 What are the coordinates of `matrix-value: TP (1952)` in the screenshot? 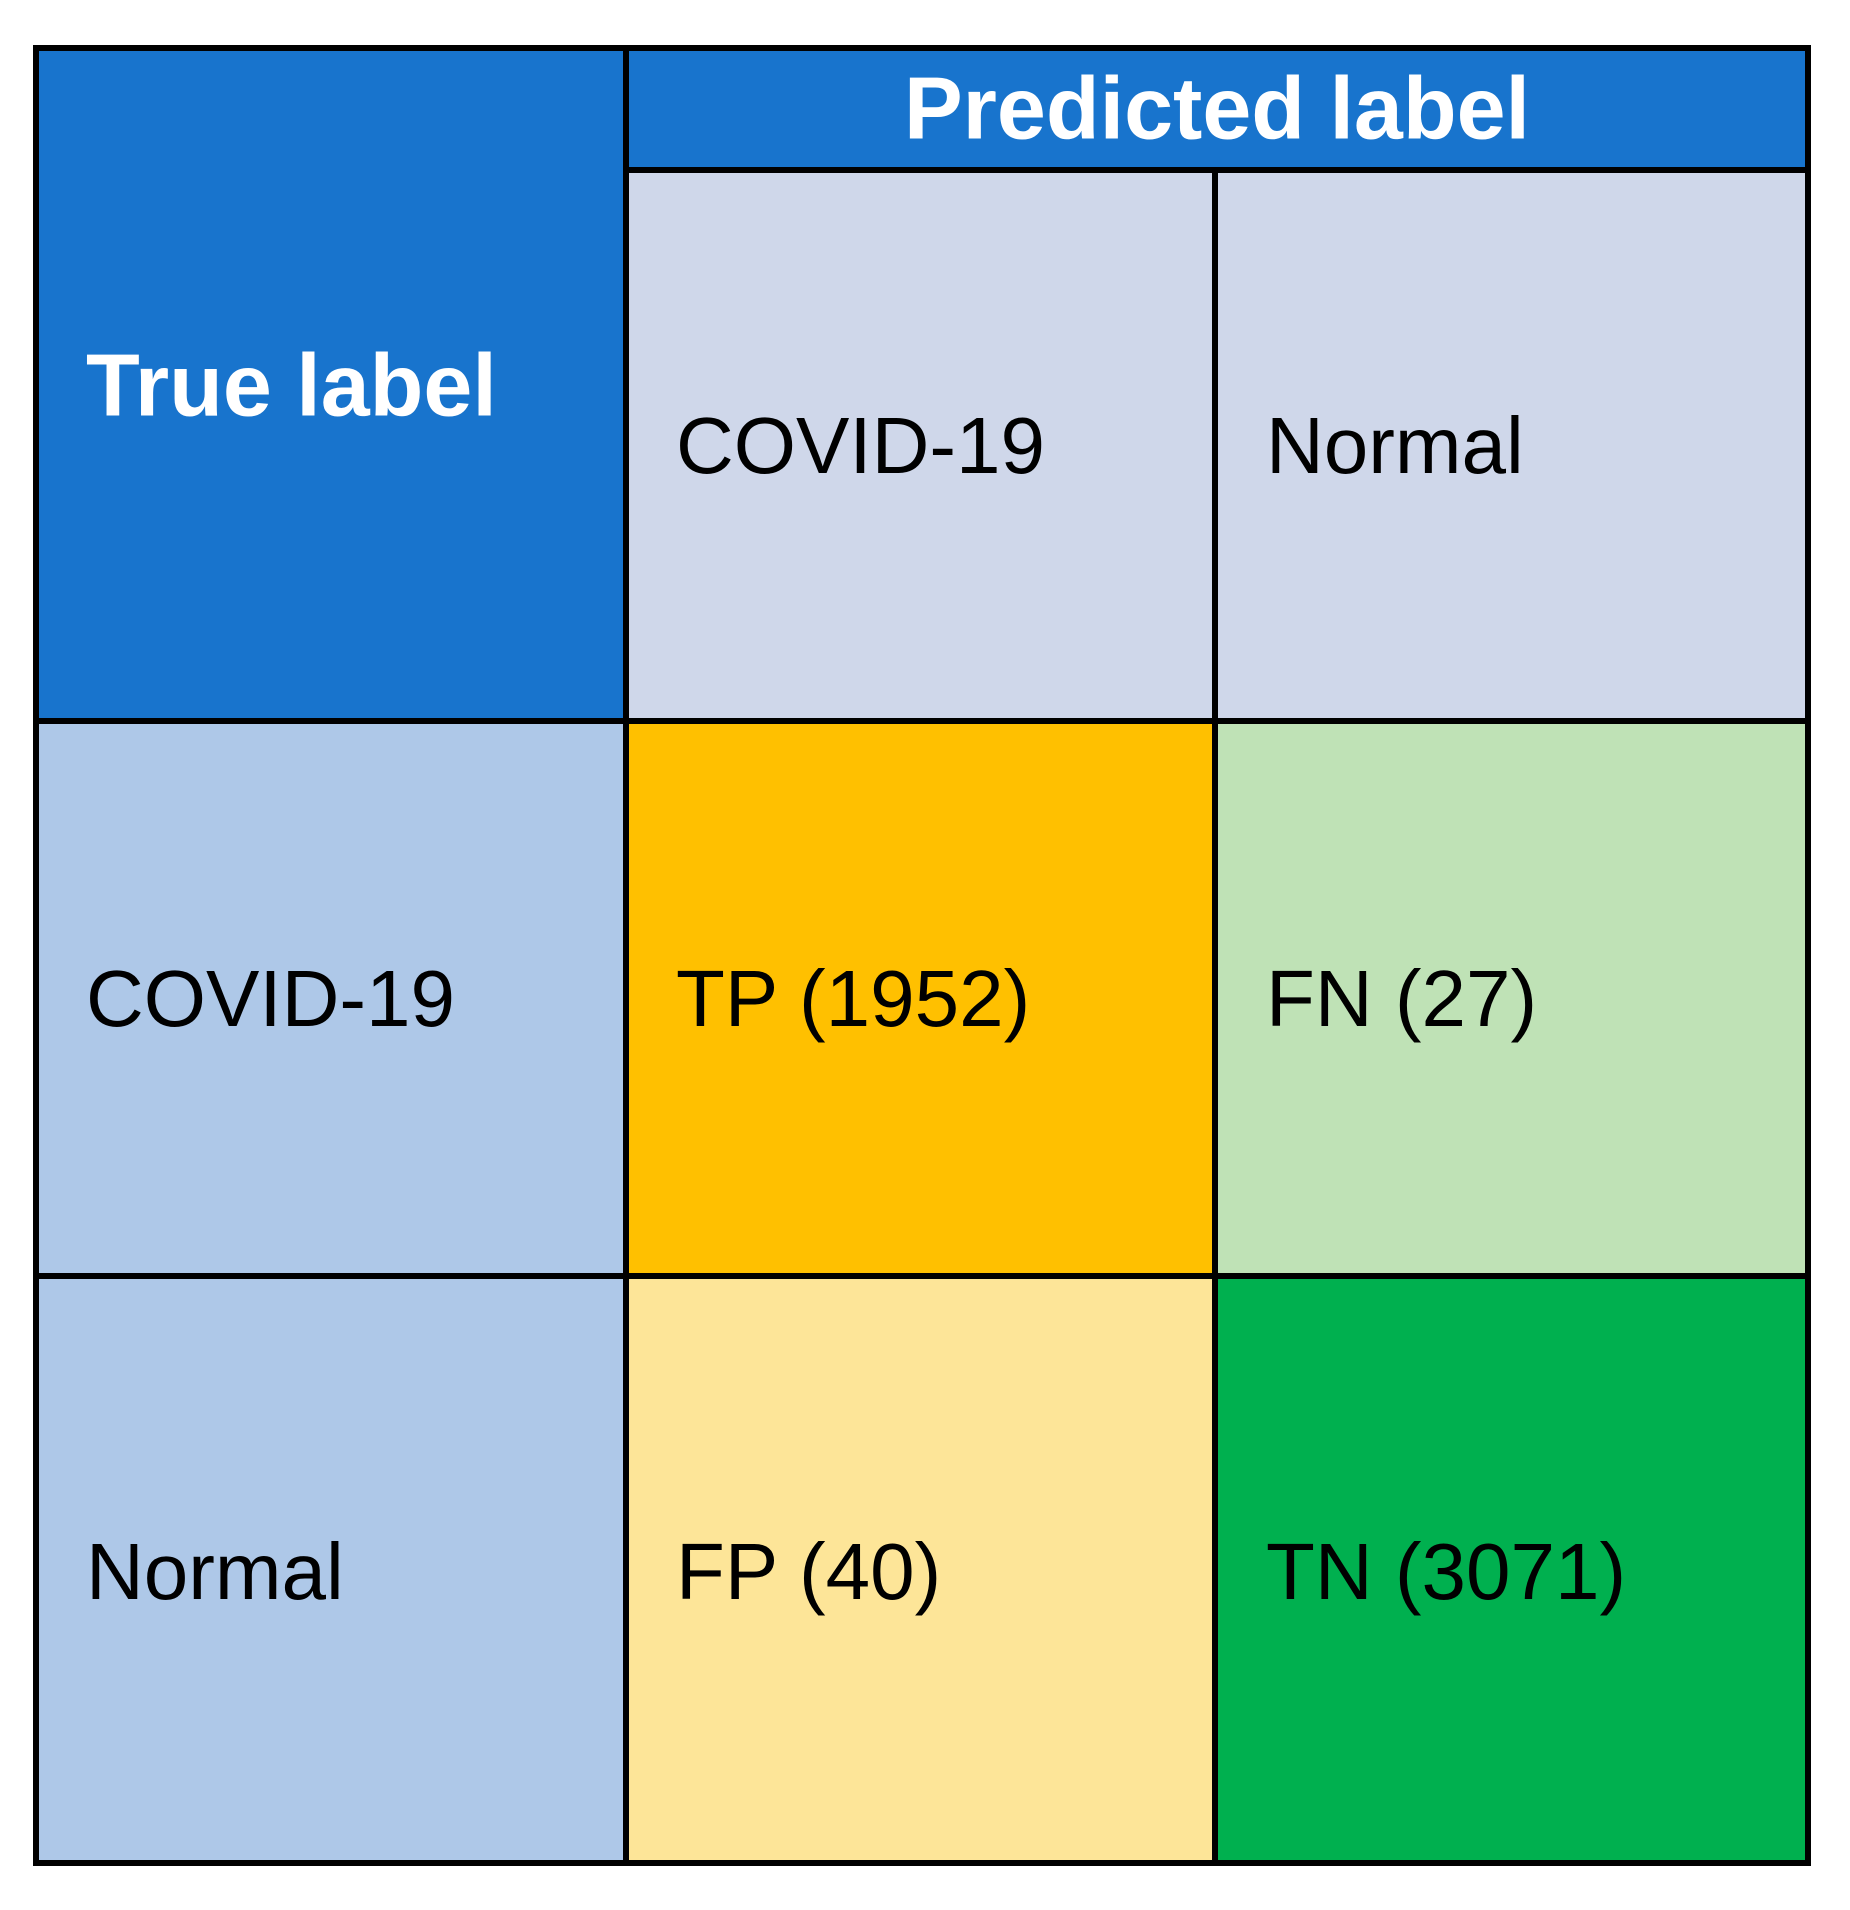 It's located at (853, 998).